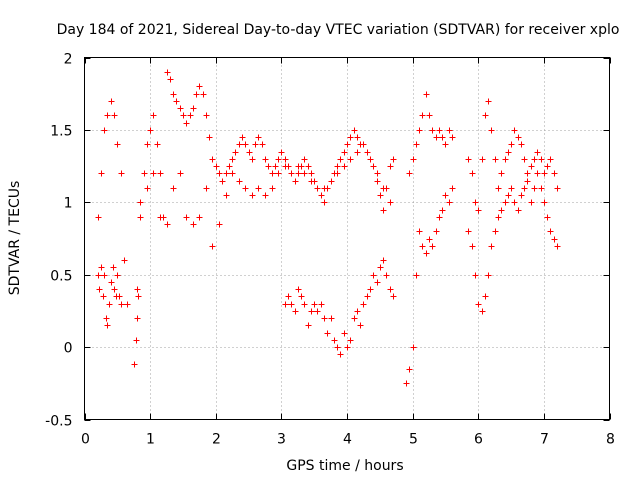 The height and width of the screenshot is (480, 640). What do you see at coordinates (61, 277) in the screenshot?
I see `y-tick-label: 0.5` at bounding box center [61, 277].